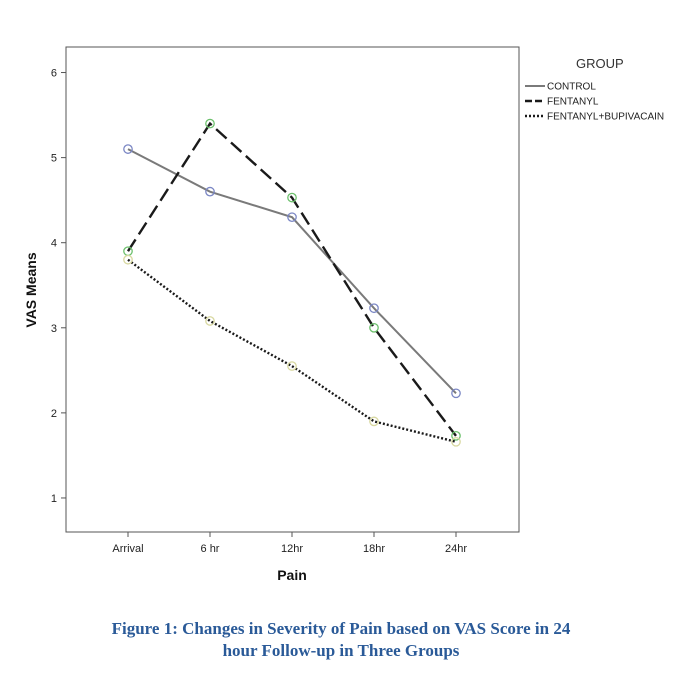 This screenshot has height=692, width=682. I want to click on caption-line-2: hour Follow-up in Three Groups, so click(341, 650).